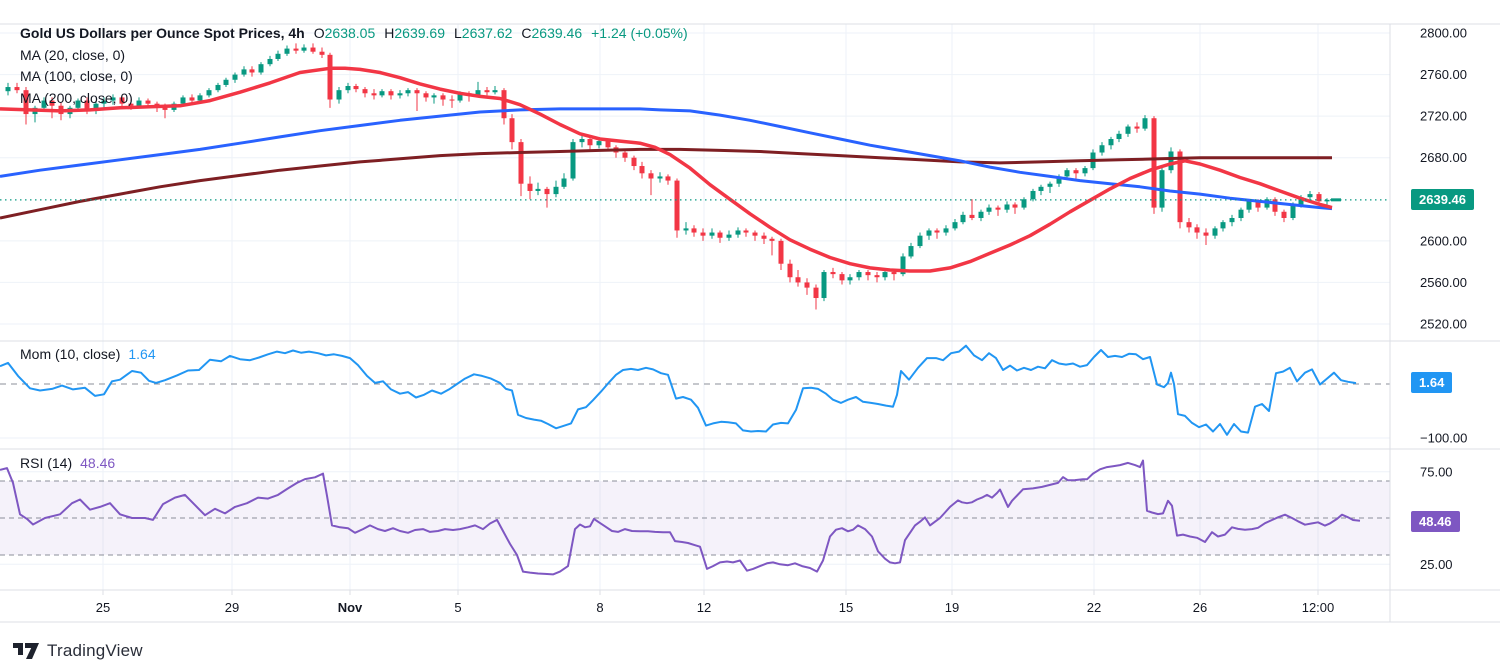  Describe the element at coordinates (599, 607) in the screenshot. I see `time-tick-label: 8` at that location.